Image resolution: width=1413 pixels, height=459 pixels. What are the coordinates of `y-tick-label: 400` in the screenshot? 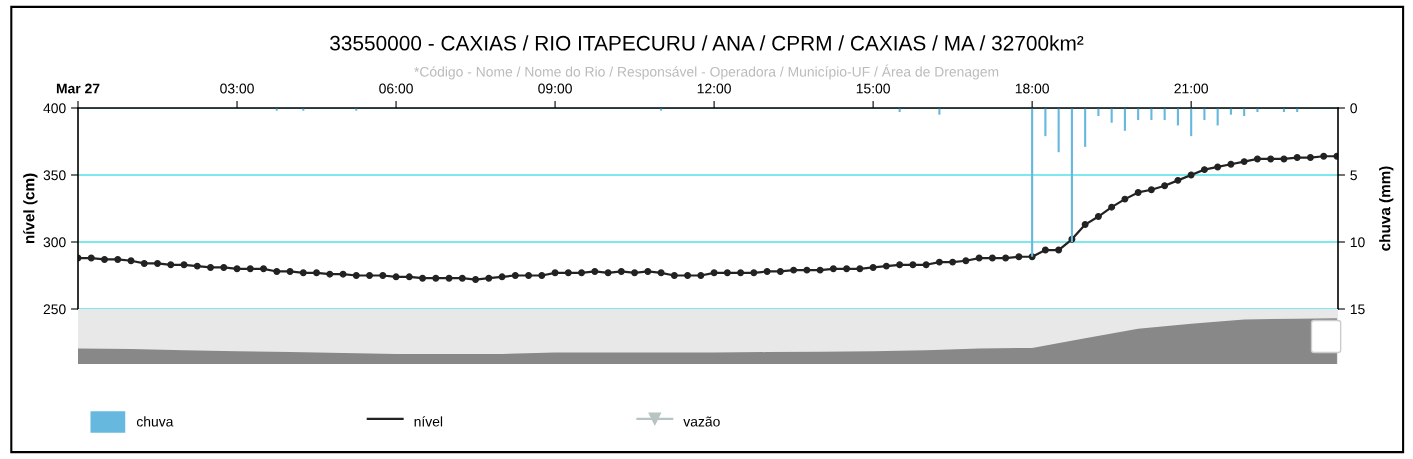 It's located at (54, 108).